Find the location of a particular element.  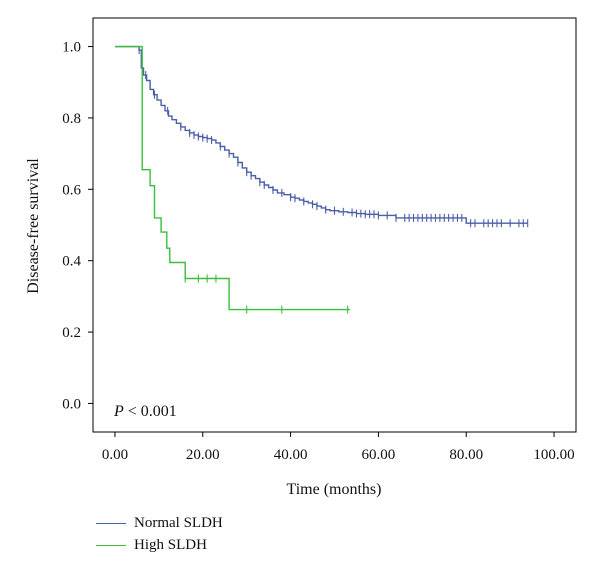

legend: Normal SLDH High SLDH is located at coordinates (159, 534).